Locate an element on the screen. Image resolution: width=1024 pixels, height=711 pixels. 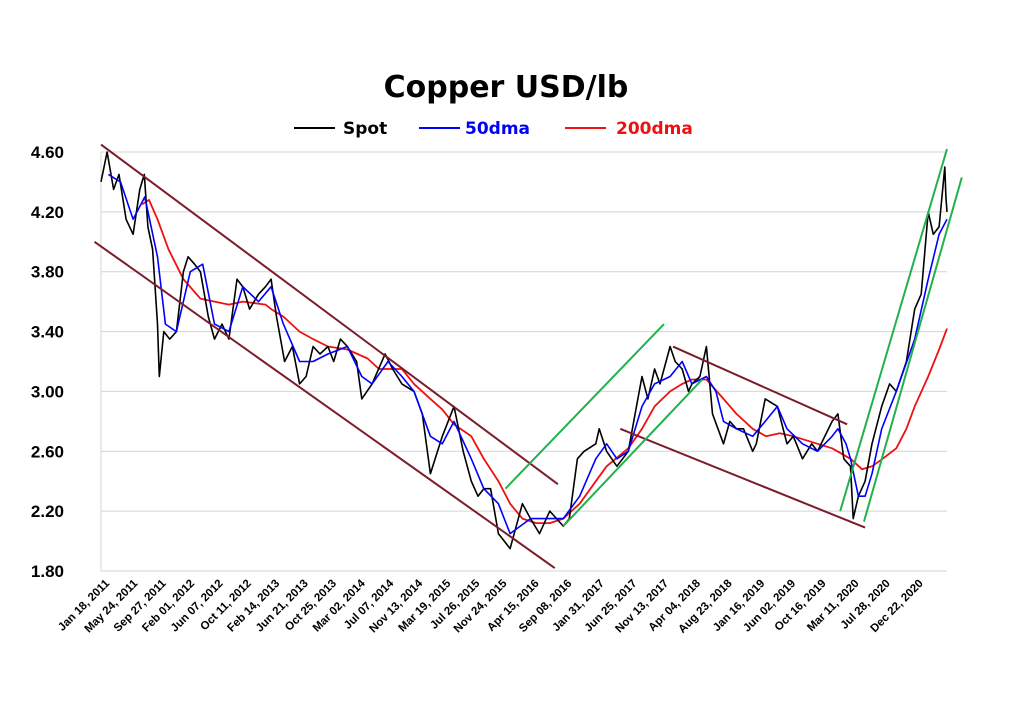
y-tick-label: 3.80 is located at coordinates (47, 272).